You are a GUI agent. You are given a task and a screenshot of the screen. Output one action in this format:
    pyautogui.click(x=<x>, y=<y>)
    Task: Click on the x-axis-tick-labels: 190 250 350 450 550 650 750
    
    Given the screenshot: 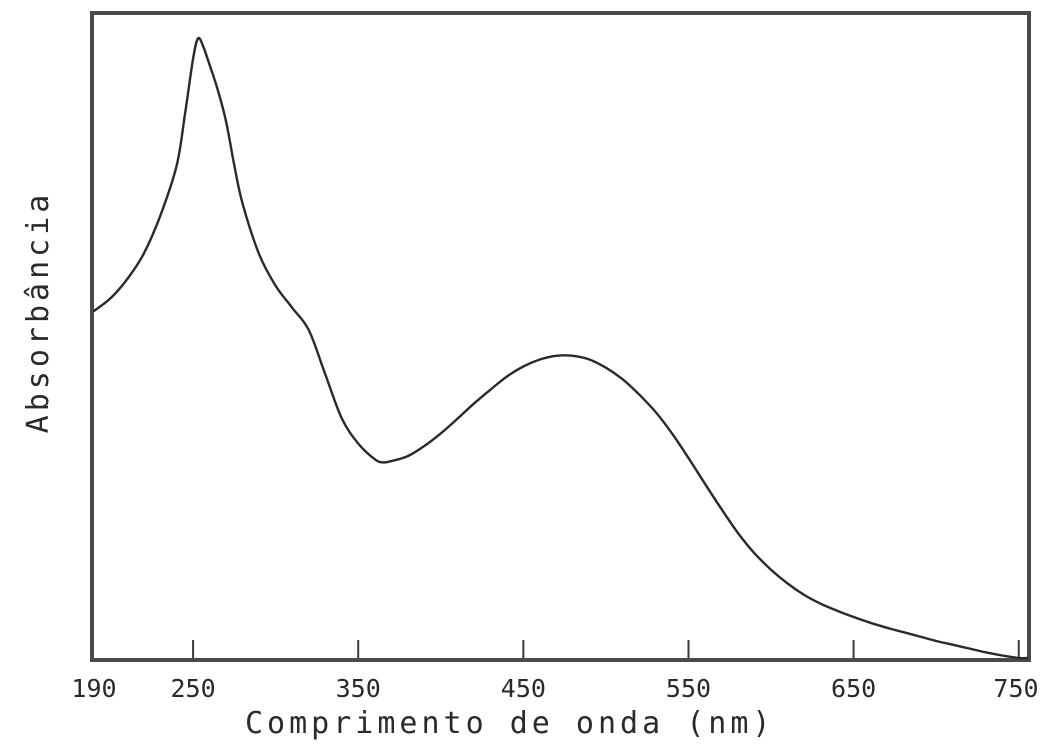 What is the action you would take?
    pyautogui.click(x=554, y=688)
    